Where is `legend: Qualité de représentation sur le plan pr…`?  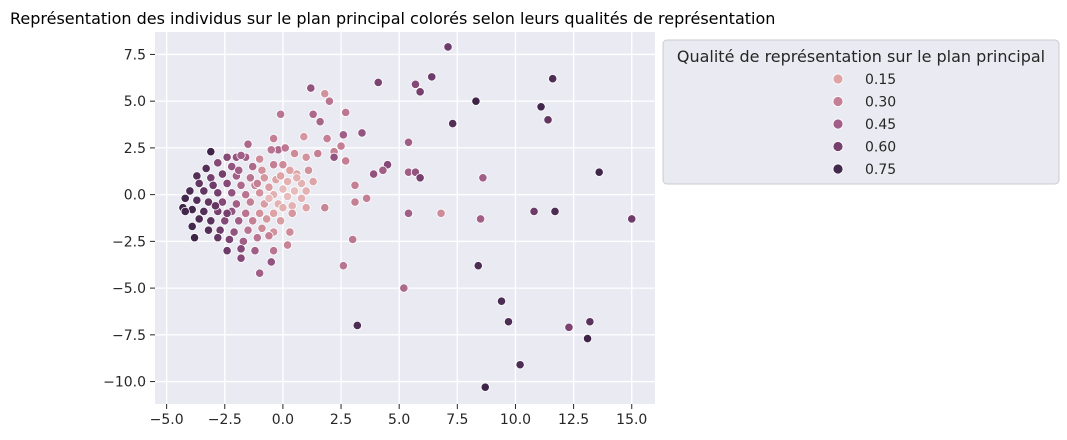 legend: Qualité de représentation sur le plan pr… is located at coordinates (861, 112).